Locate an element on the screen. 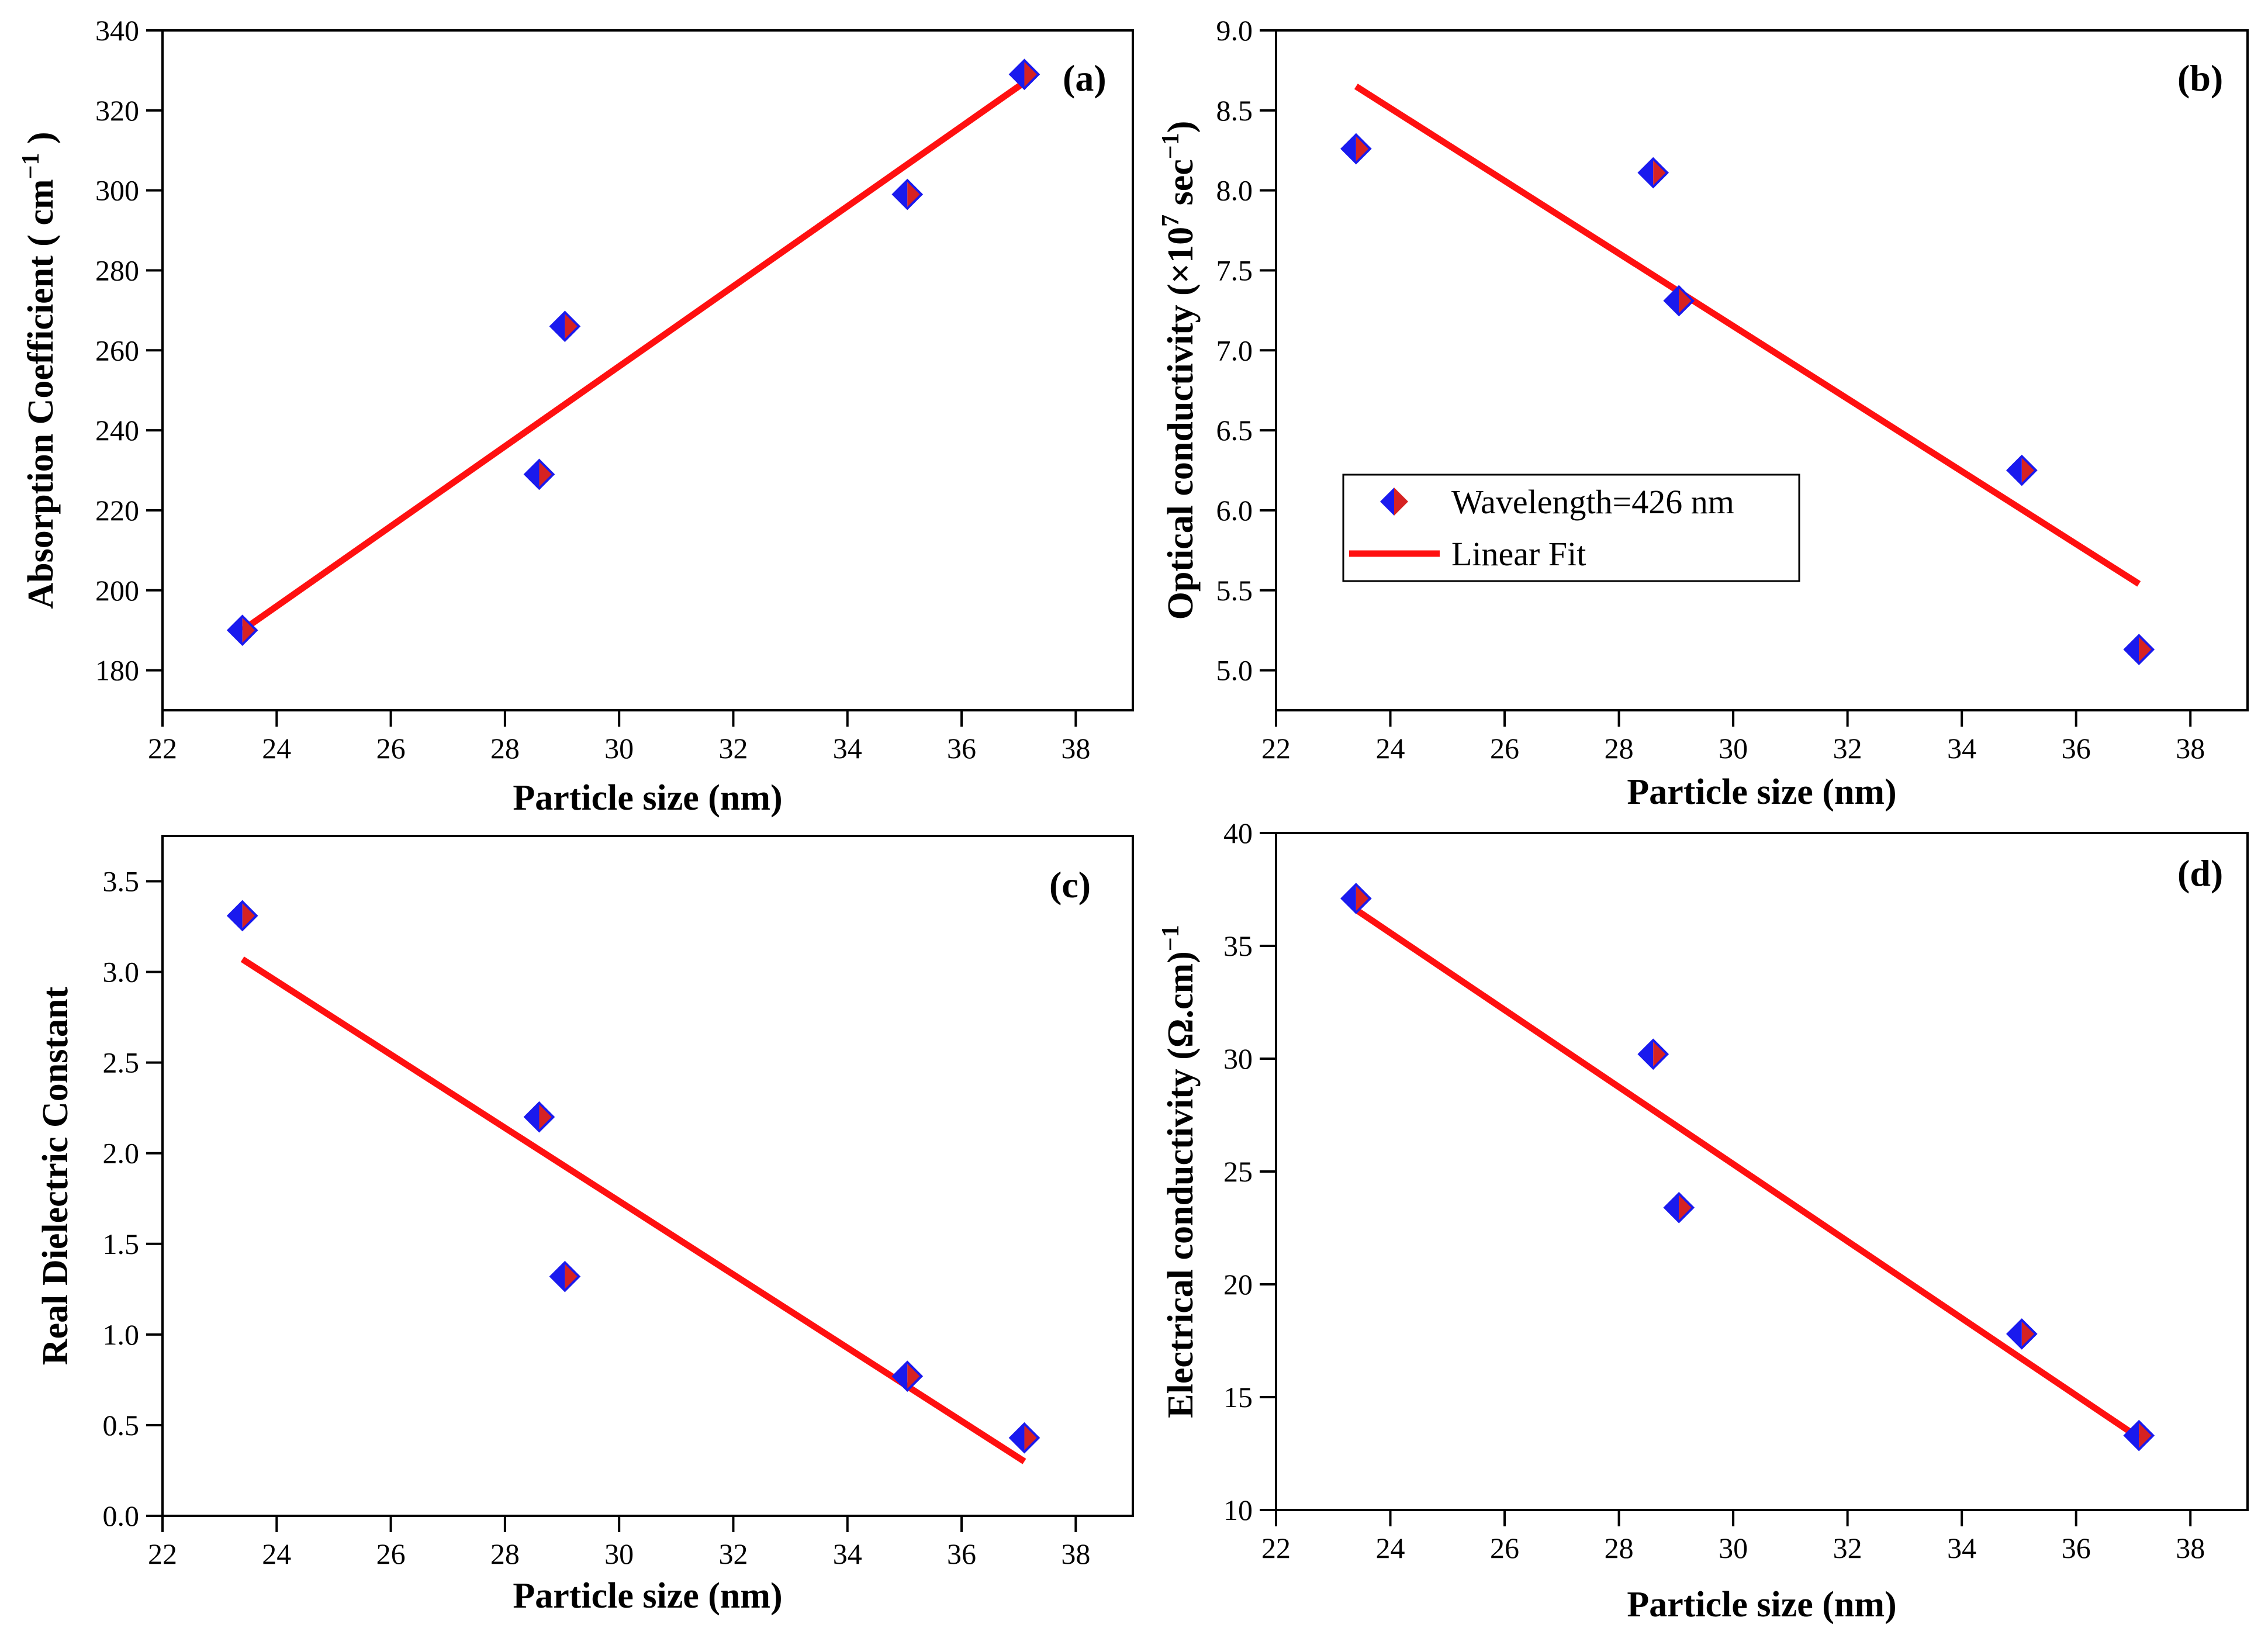  y-axis-title: Electrical conductivity (Ω.cm)−1 is located at coordinates (1179, 1171).